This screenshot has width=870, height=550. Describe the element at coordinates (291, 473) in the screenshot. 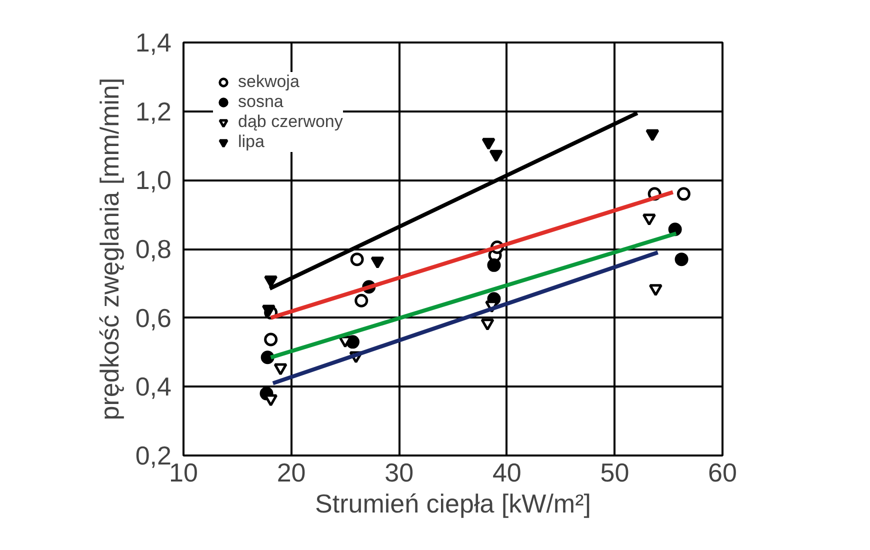

I see `x-tick-label: 20` at that location.